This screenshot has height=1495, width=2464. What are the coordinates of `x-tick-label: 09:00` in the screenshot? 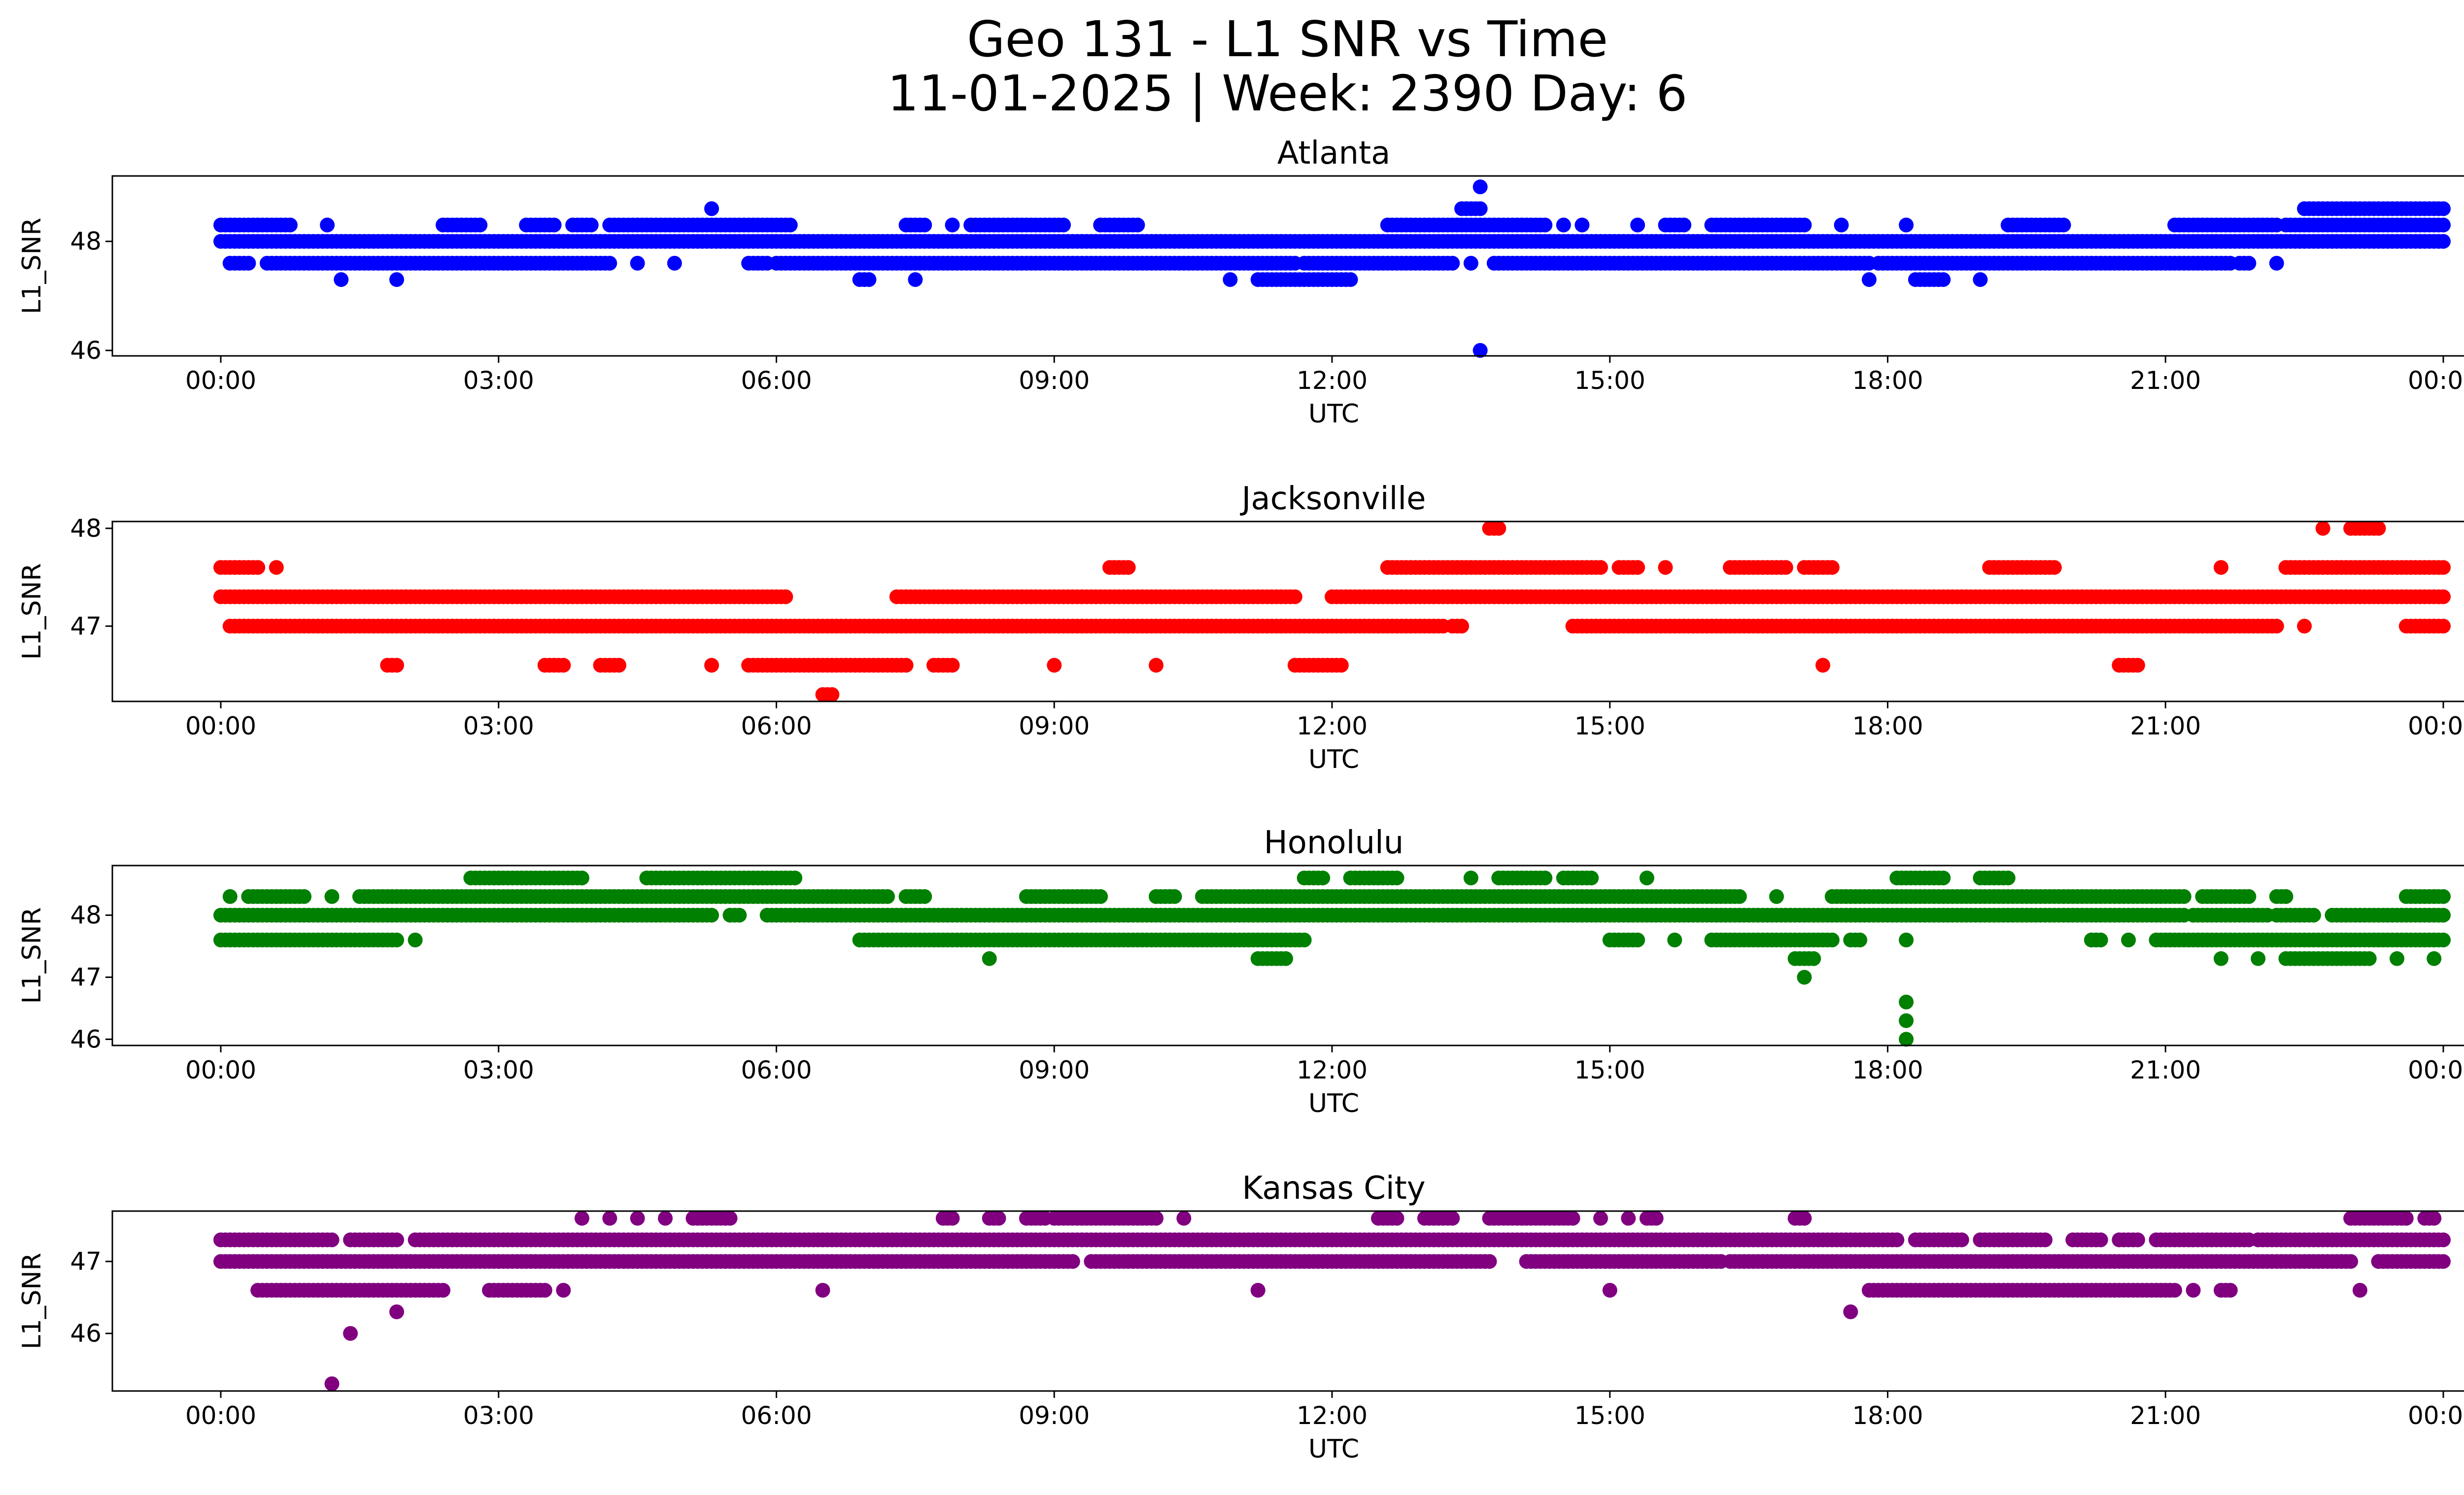 It's located at (1054, 380).